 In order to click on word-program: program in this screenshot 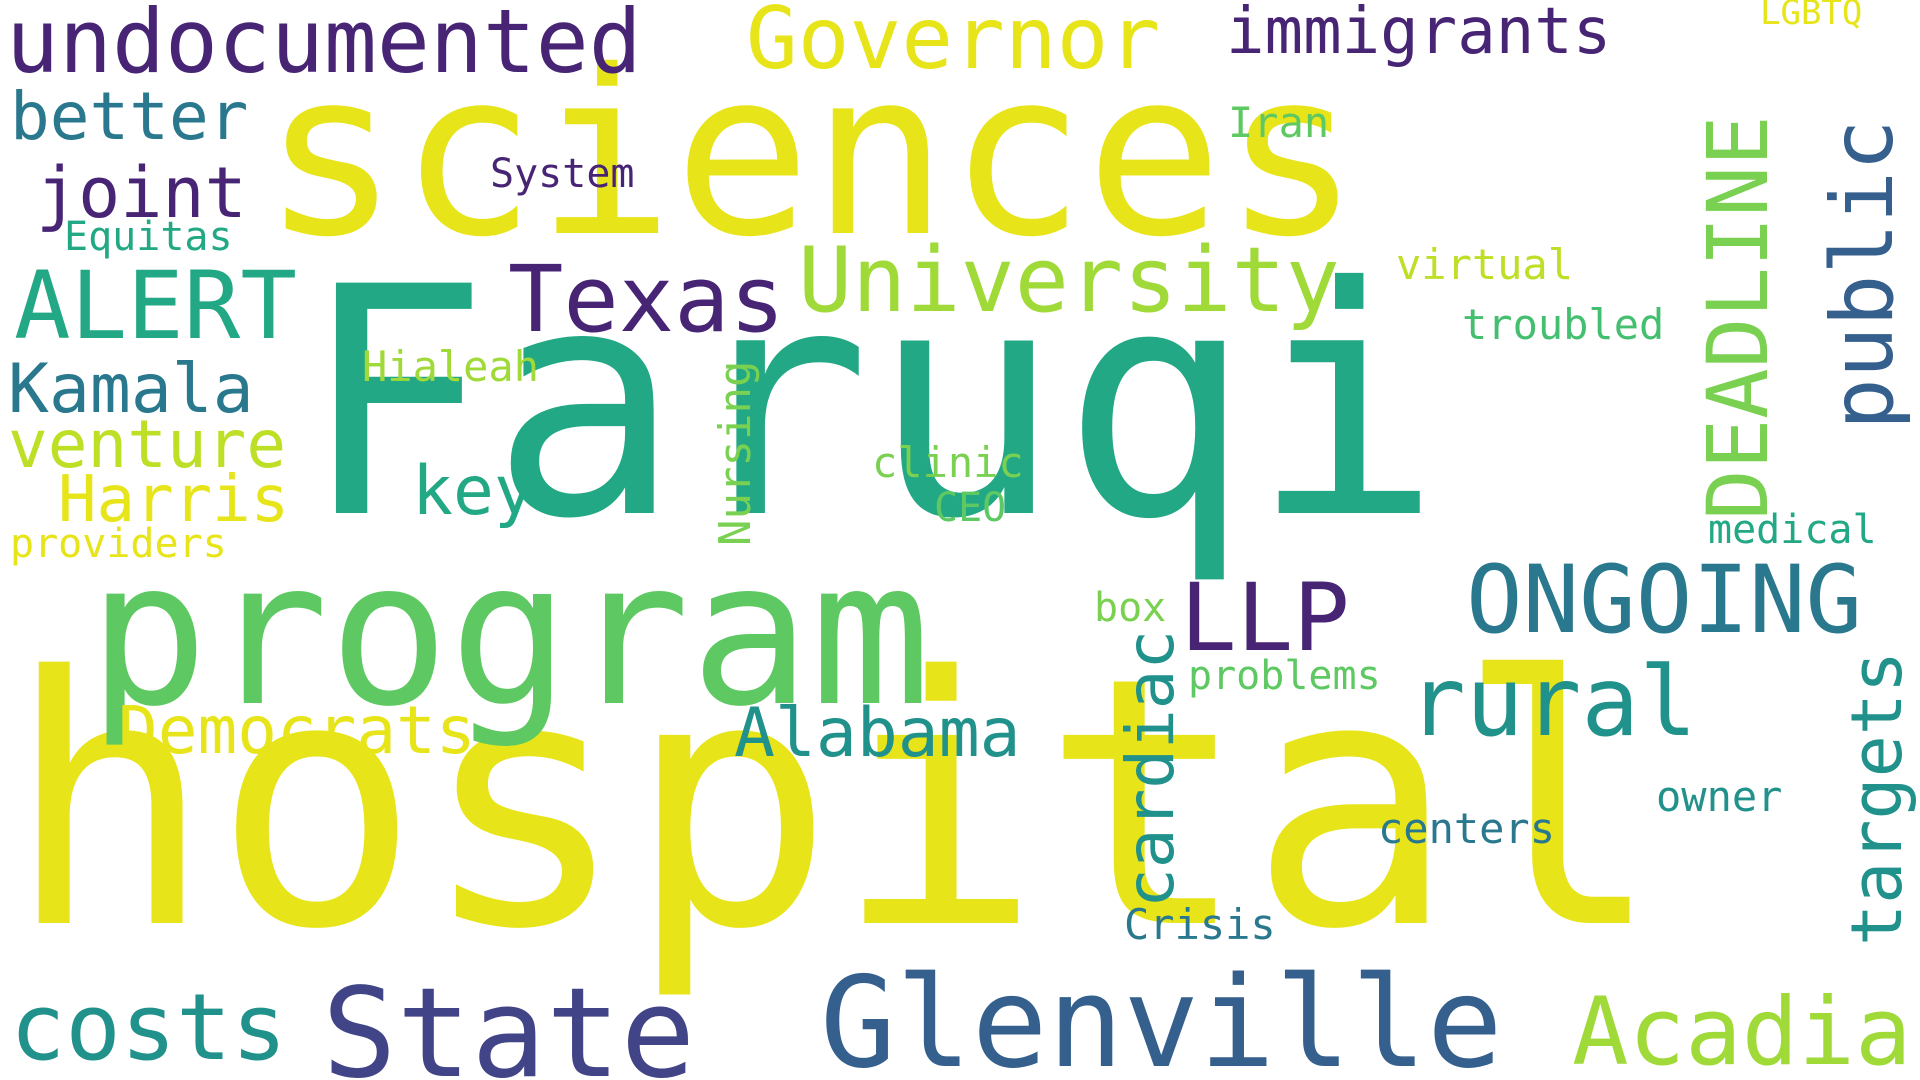, I will do `click(509, 634)`.